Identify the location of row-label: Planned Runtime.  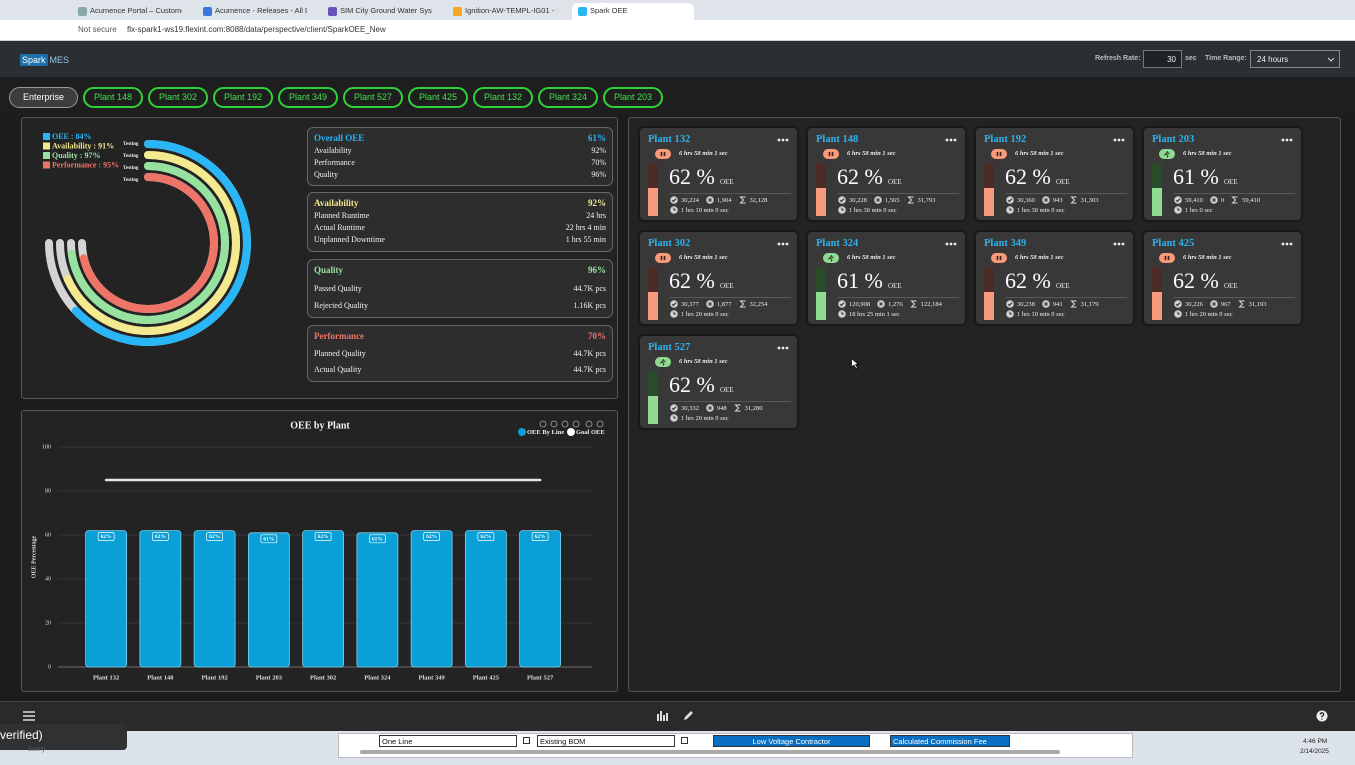
(342, 215).